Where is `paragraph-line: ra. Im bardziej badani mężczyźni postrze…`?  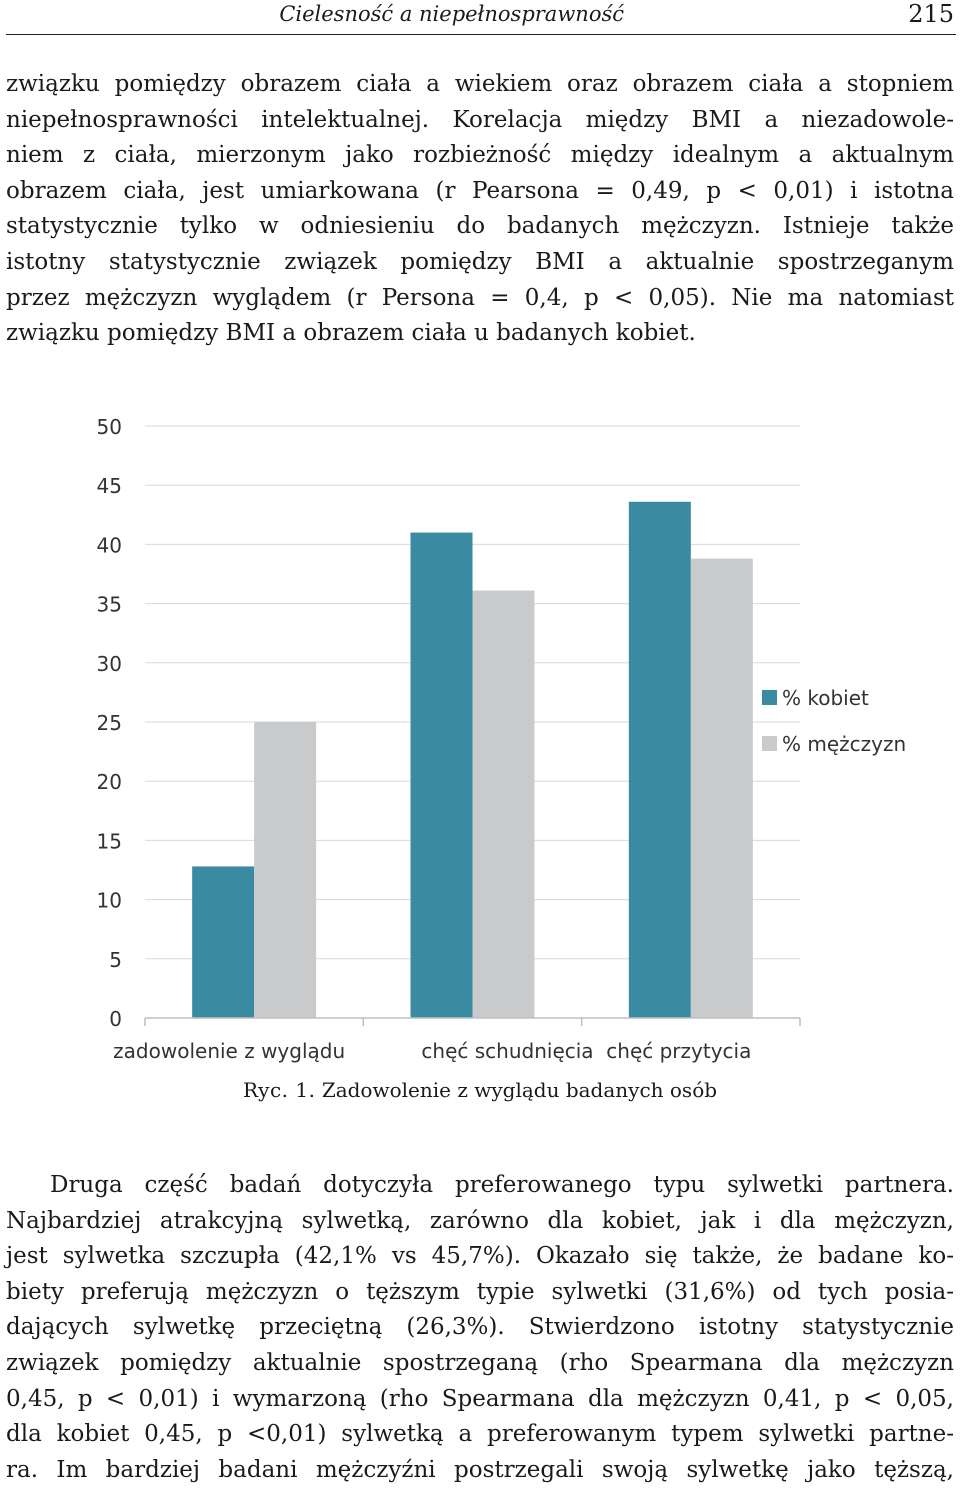 paragraph-line: ra. Im bardziej badani mężczyźni postrze… is located at coordinates (480, 1469).